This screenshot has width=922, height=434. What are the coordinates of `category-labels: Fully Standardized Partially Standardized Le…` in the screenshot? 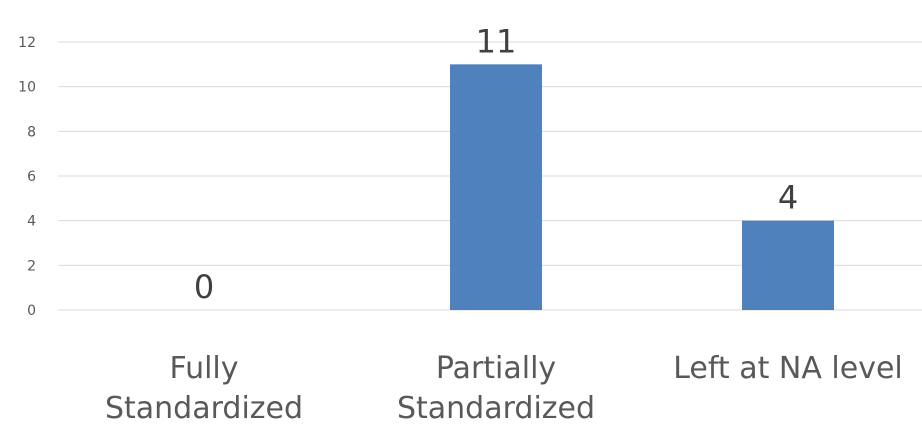 It's located at (504, 388).